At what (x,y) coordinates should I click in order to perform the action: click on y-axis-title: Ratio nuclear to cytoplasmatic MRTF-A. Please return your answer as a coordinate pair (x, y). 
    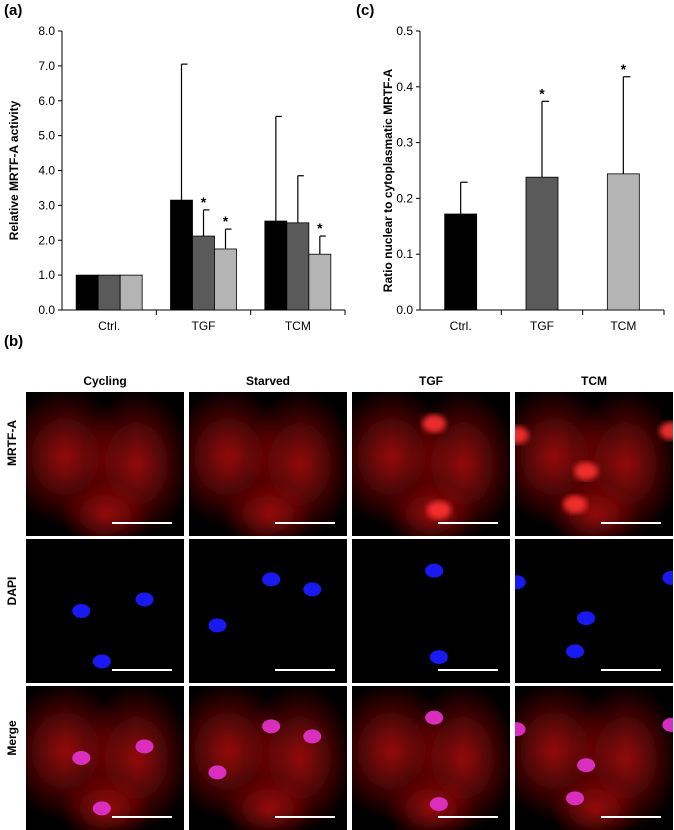
    Looking at the image, I should click on (388, 180).